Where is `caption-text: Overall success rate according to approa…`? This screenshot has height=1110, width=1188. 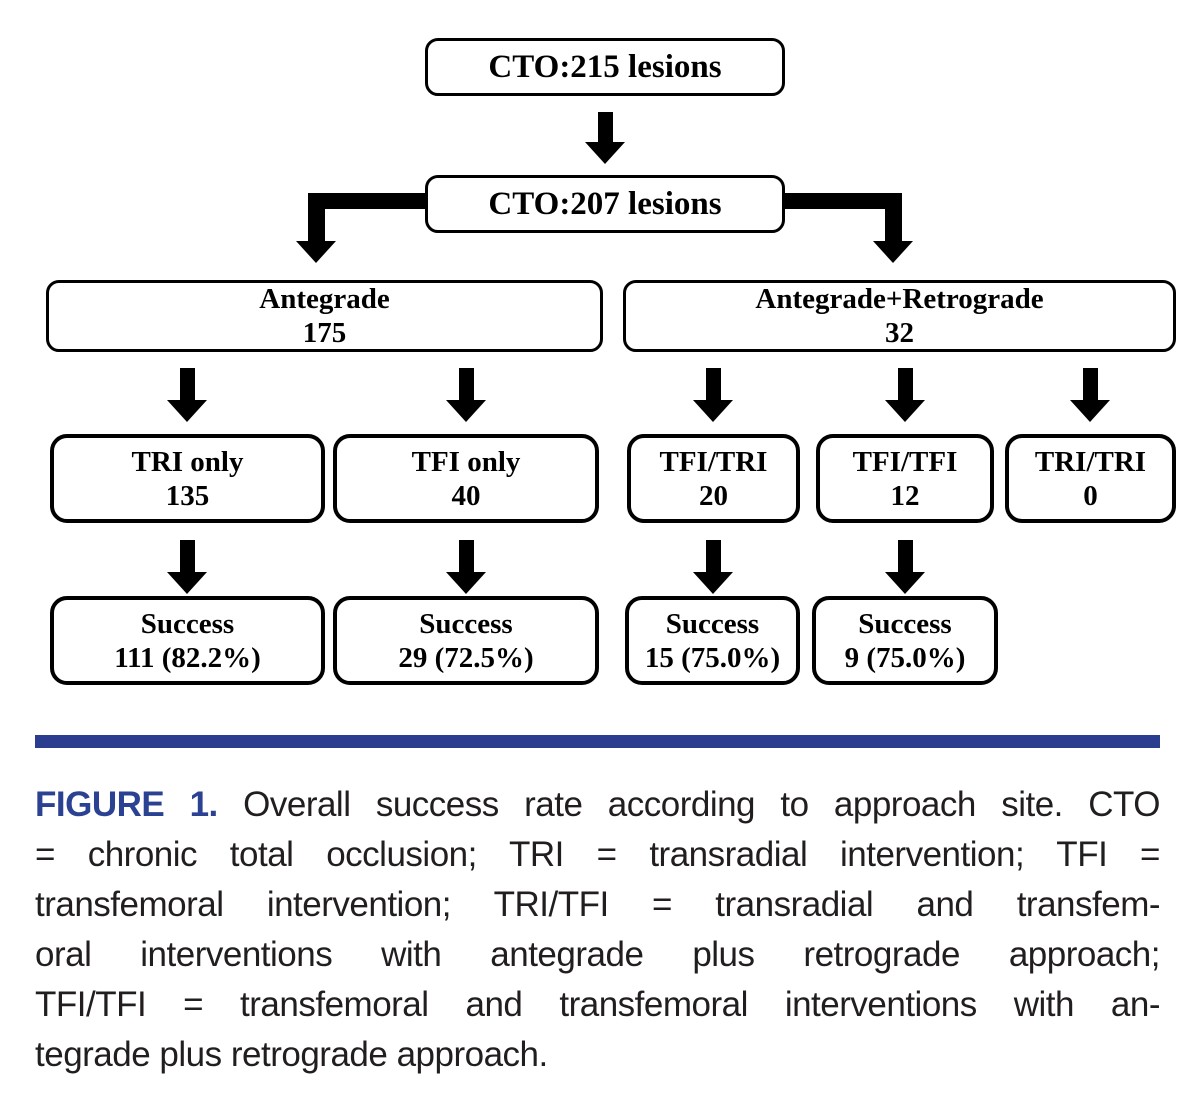
caption-text: Overall success rate according to approa… is located at coordinates (701, 804).